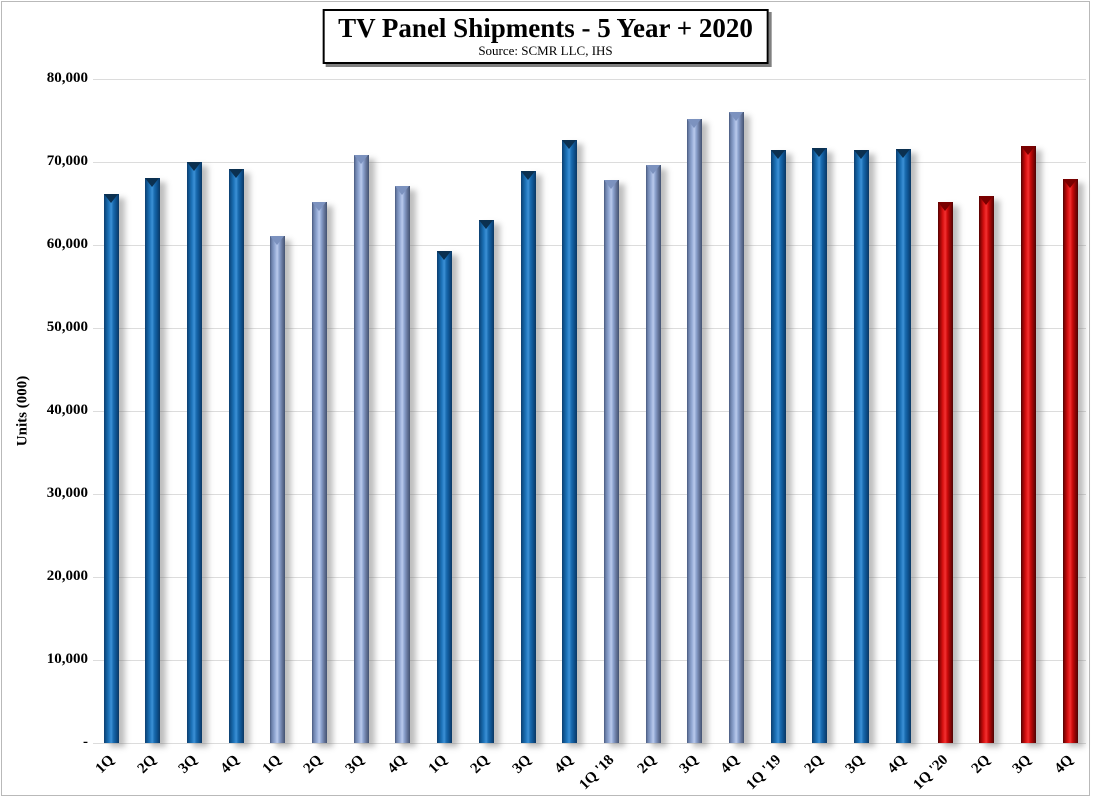 This screenshot has height=799, width=1100. I want to click on y-tick-label: 50,000, so click(67, 327).